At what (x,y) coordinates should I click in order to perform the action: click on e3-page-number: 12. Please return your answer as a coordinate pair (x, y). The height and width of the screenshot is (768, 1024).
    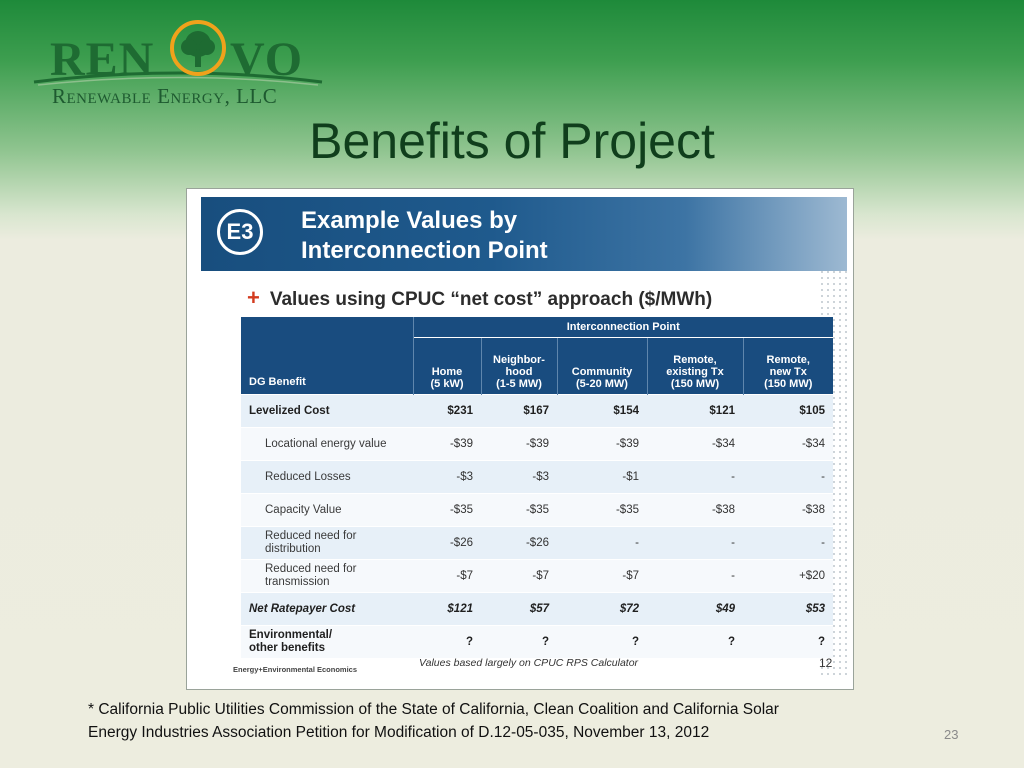
    Looking at the image, I should click on (826, 663).